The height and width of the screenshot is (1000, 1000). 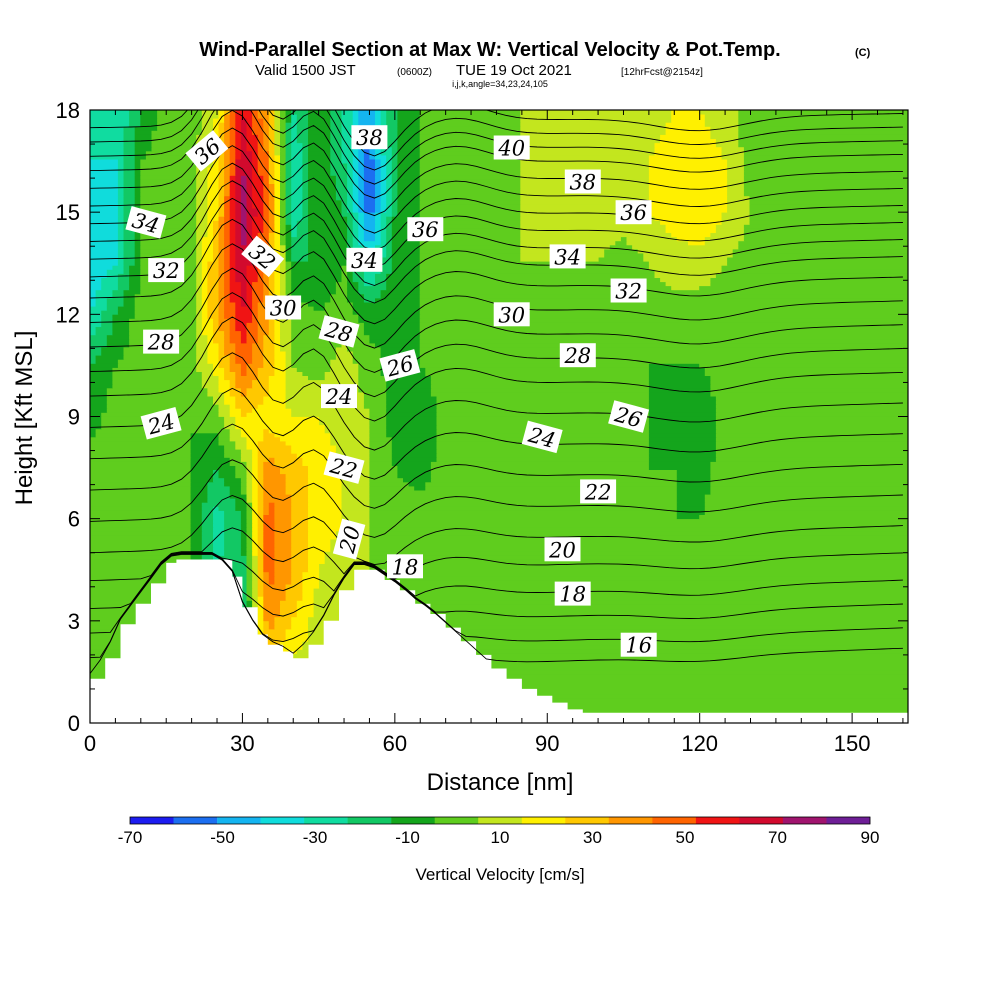 What do you see at coordinates (587, 820) in the screenshot?
I see `colorbar-swatch` at bounding box center [587, 820].